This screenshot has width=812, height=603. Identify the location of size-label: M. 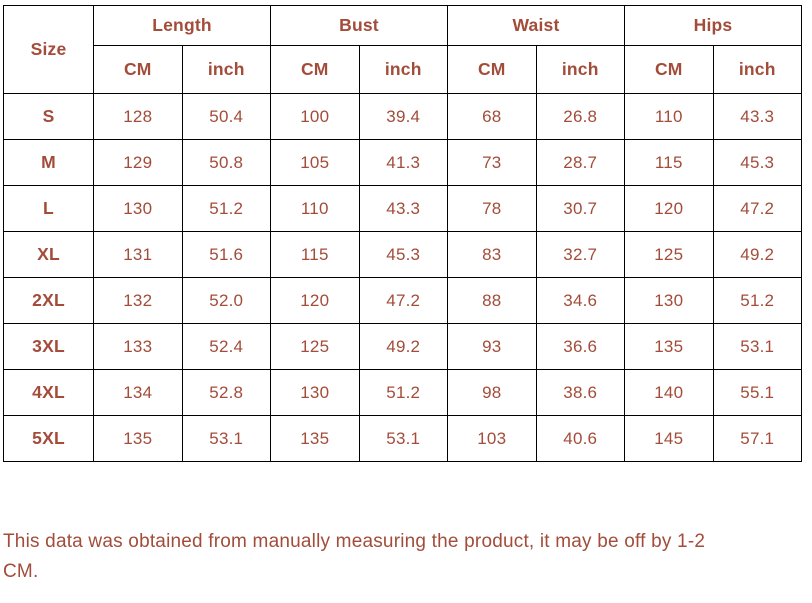
(48, 162).